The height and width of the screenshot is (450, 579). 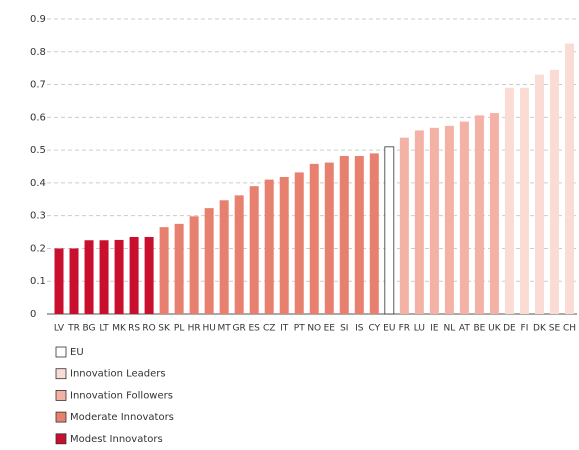 What do you see at coordinates (314, 329) in the screenshot?
I see `x-tick-label: NO` at bounding box center [314, 329].